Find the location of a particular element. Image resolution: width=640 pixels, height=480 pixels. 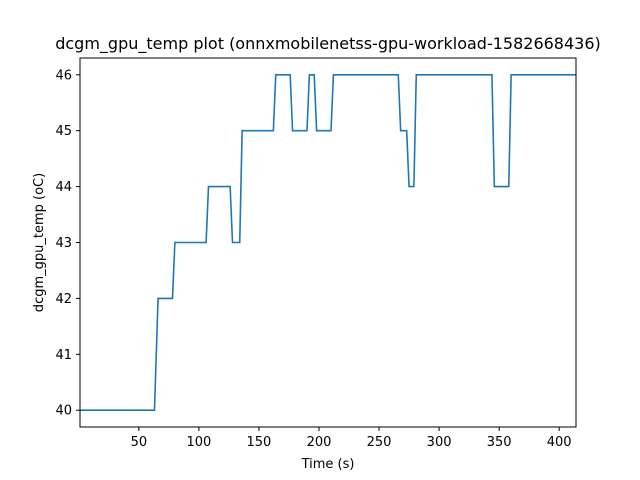

y-tick-label: 43 is located at coordinates (63, 243).